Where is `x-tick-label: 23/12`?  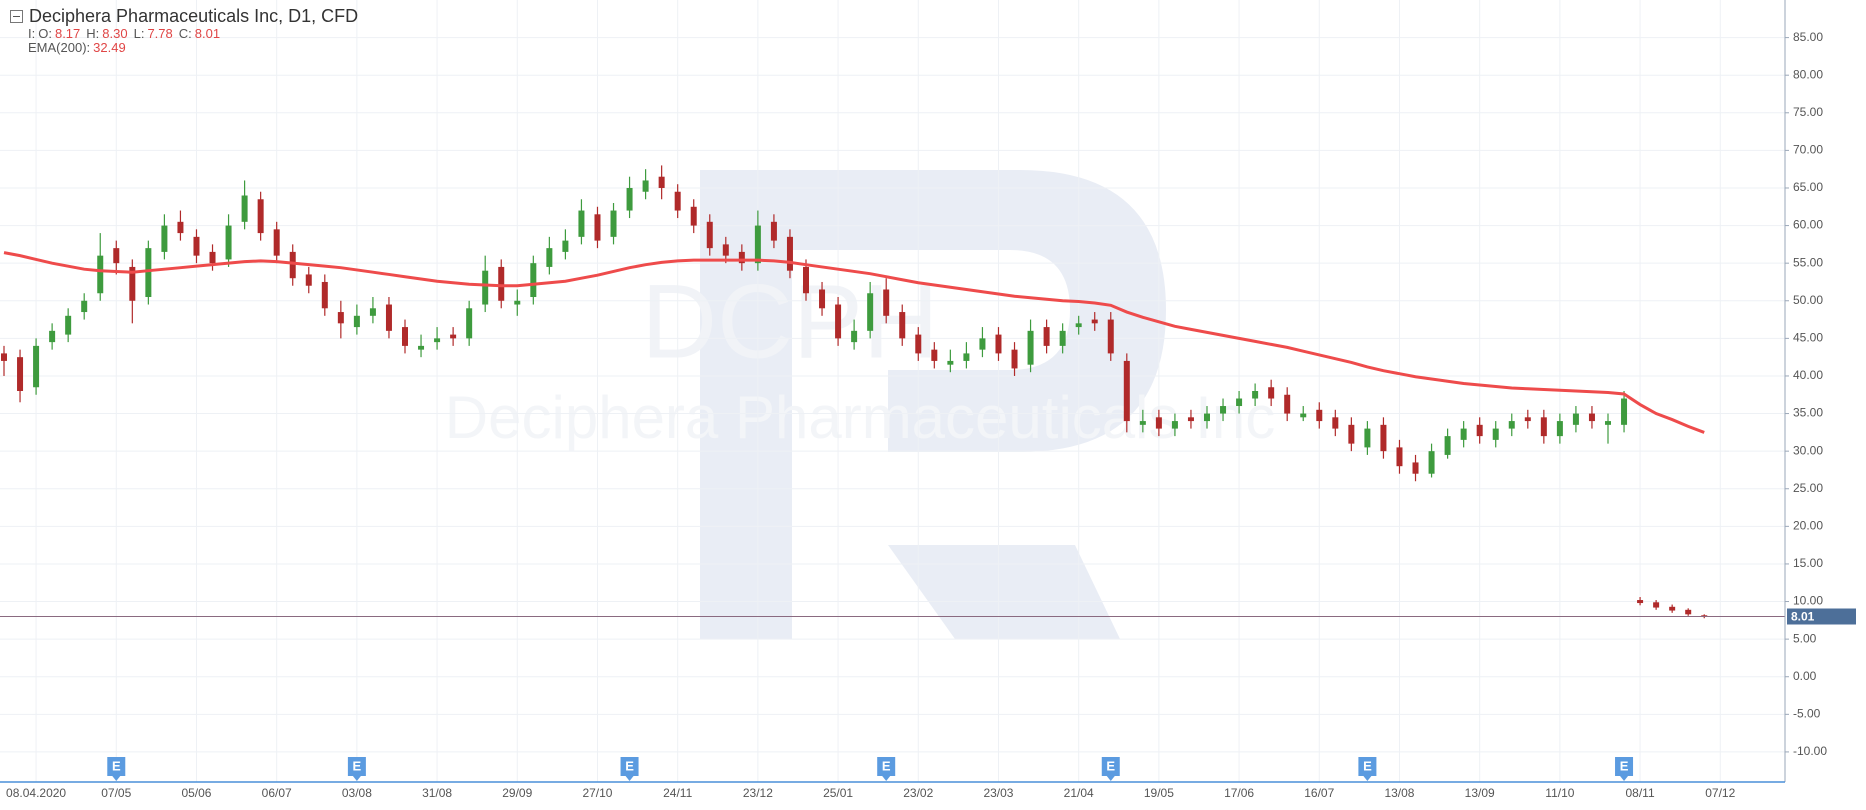 x-tick-label: 23/12 is located at coordinates (758, 793).